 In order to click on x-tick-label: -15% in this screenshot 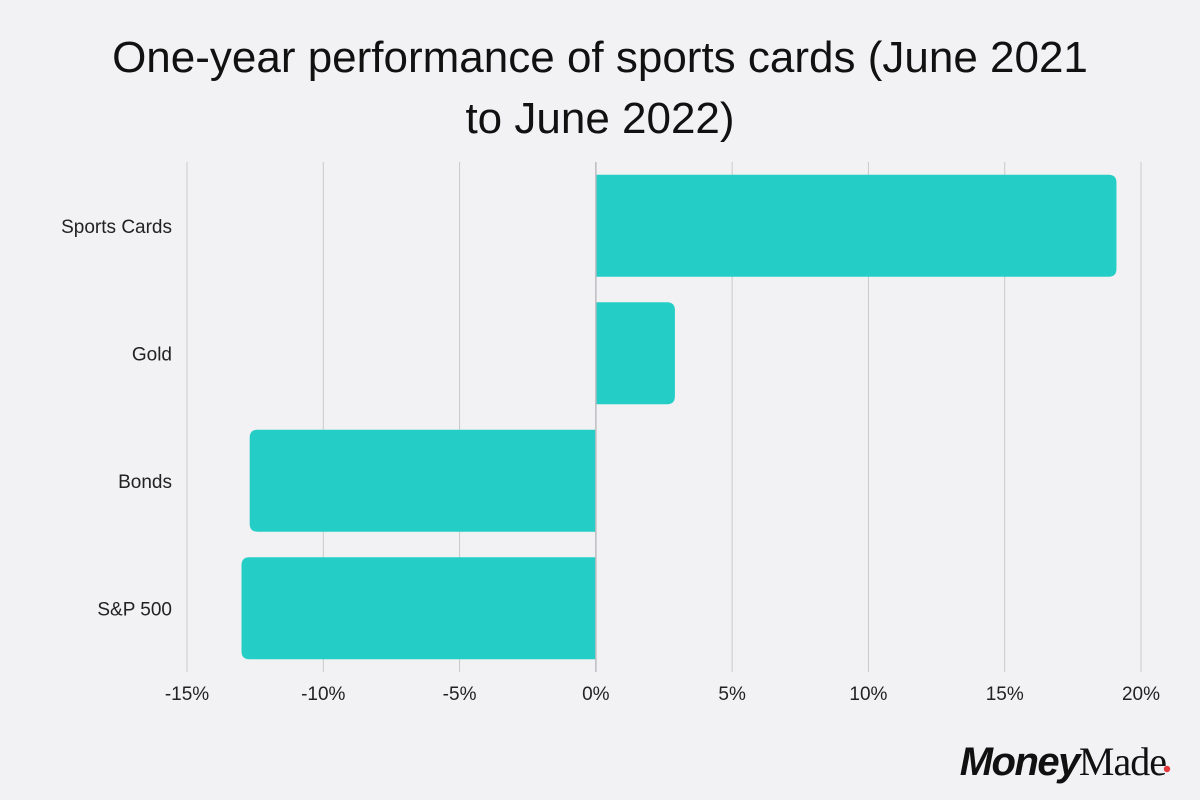, I will do `click(187, 694)`.